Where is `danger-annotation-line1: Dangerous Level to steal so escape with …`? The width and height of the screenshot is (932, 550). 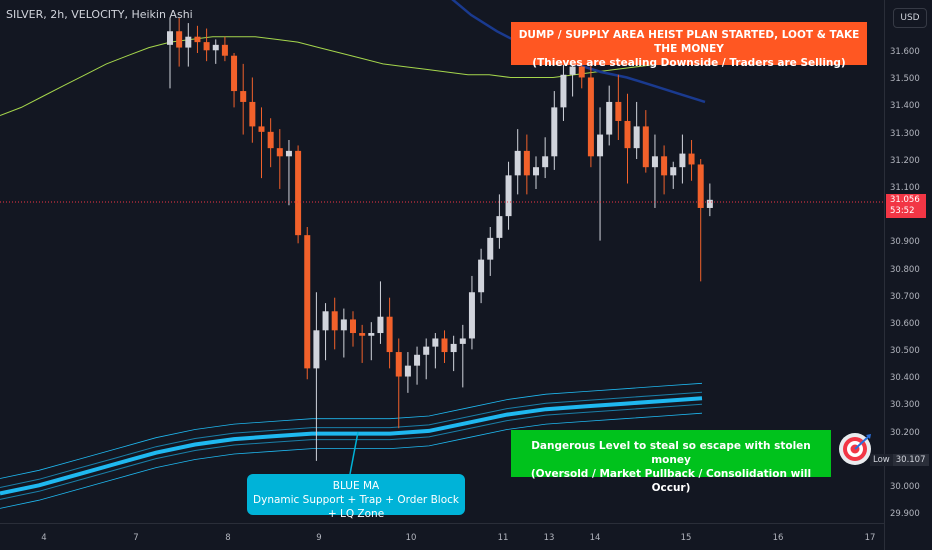
danger-annotation-line1: Dangerous Level to steal so escape with … is located at coordinates (671, 453).